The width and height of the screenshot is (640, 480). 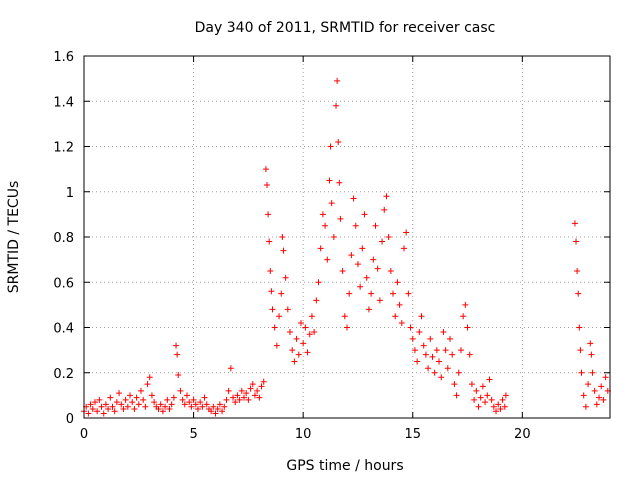 What do you see at coordinates (344, 466) in the screenshot?
I see `x-axis-title: GPS time / hours` at bounding box center [344, 466].